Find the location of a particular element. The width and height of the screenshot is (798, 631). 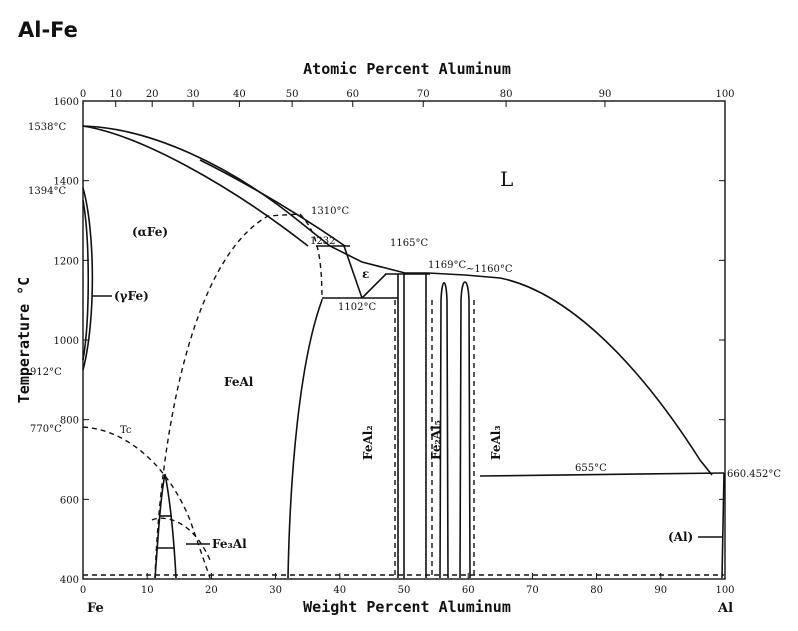

alpha-fe-label: (αFe) is located at coordinates (150, 232).